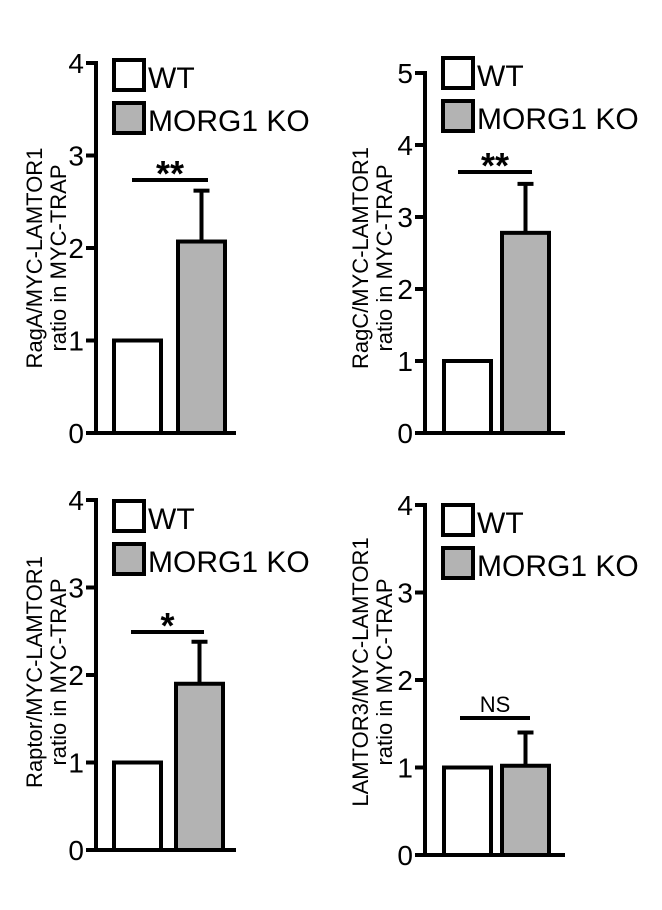 This screenshot has width=662, height=910. I want to click on y-axis-title: Raptor/MYC-LAMTOR1ratio in MYC-TRAP, so click(46, 672).